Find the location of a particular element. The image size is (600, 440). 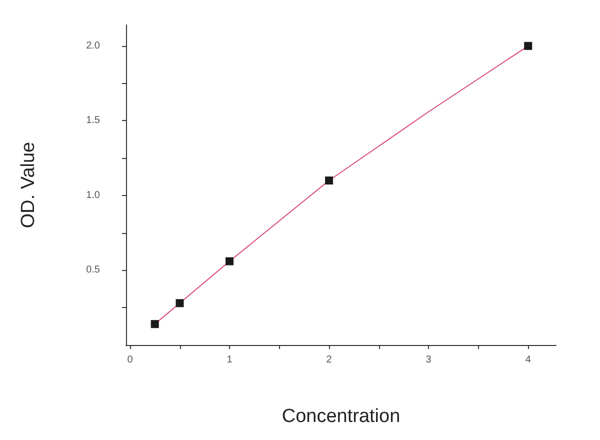

x-tick-label: 3 is located at coordinates (429, 360).